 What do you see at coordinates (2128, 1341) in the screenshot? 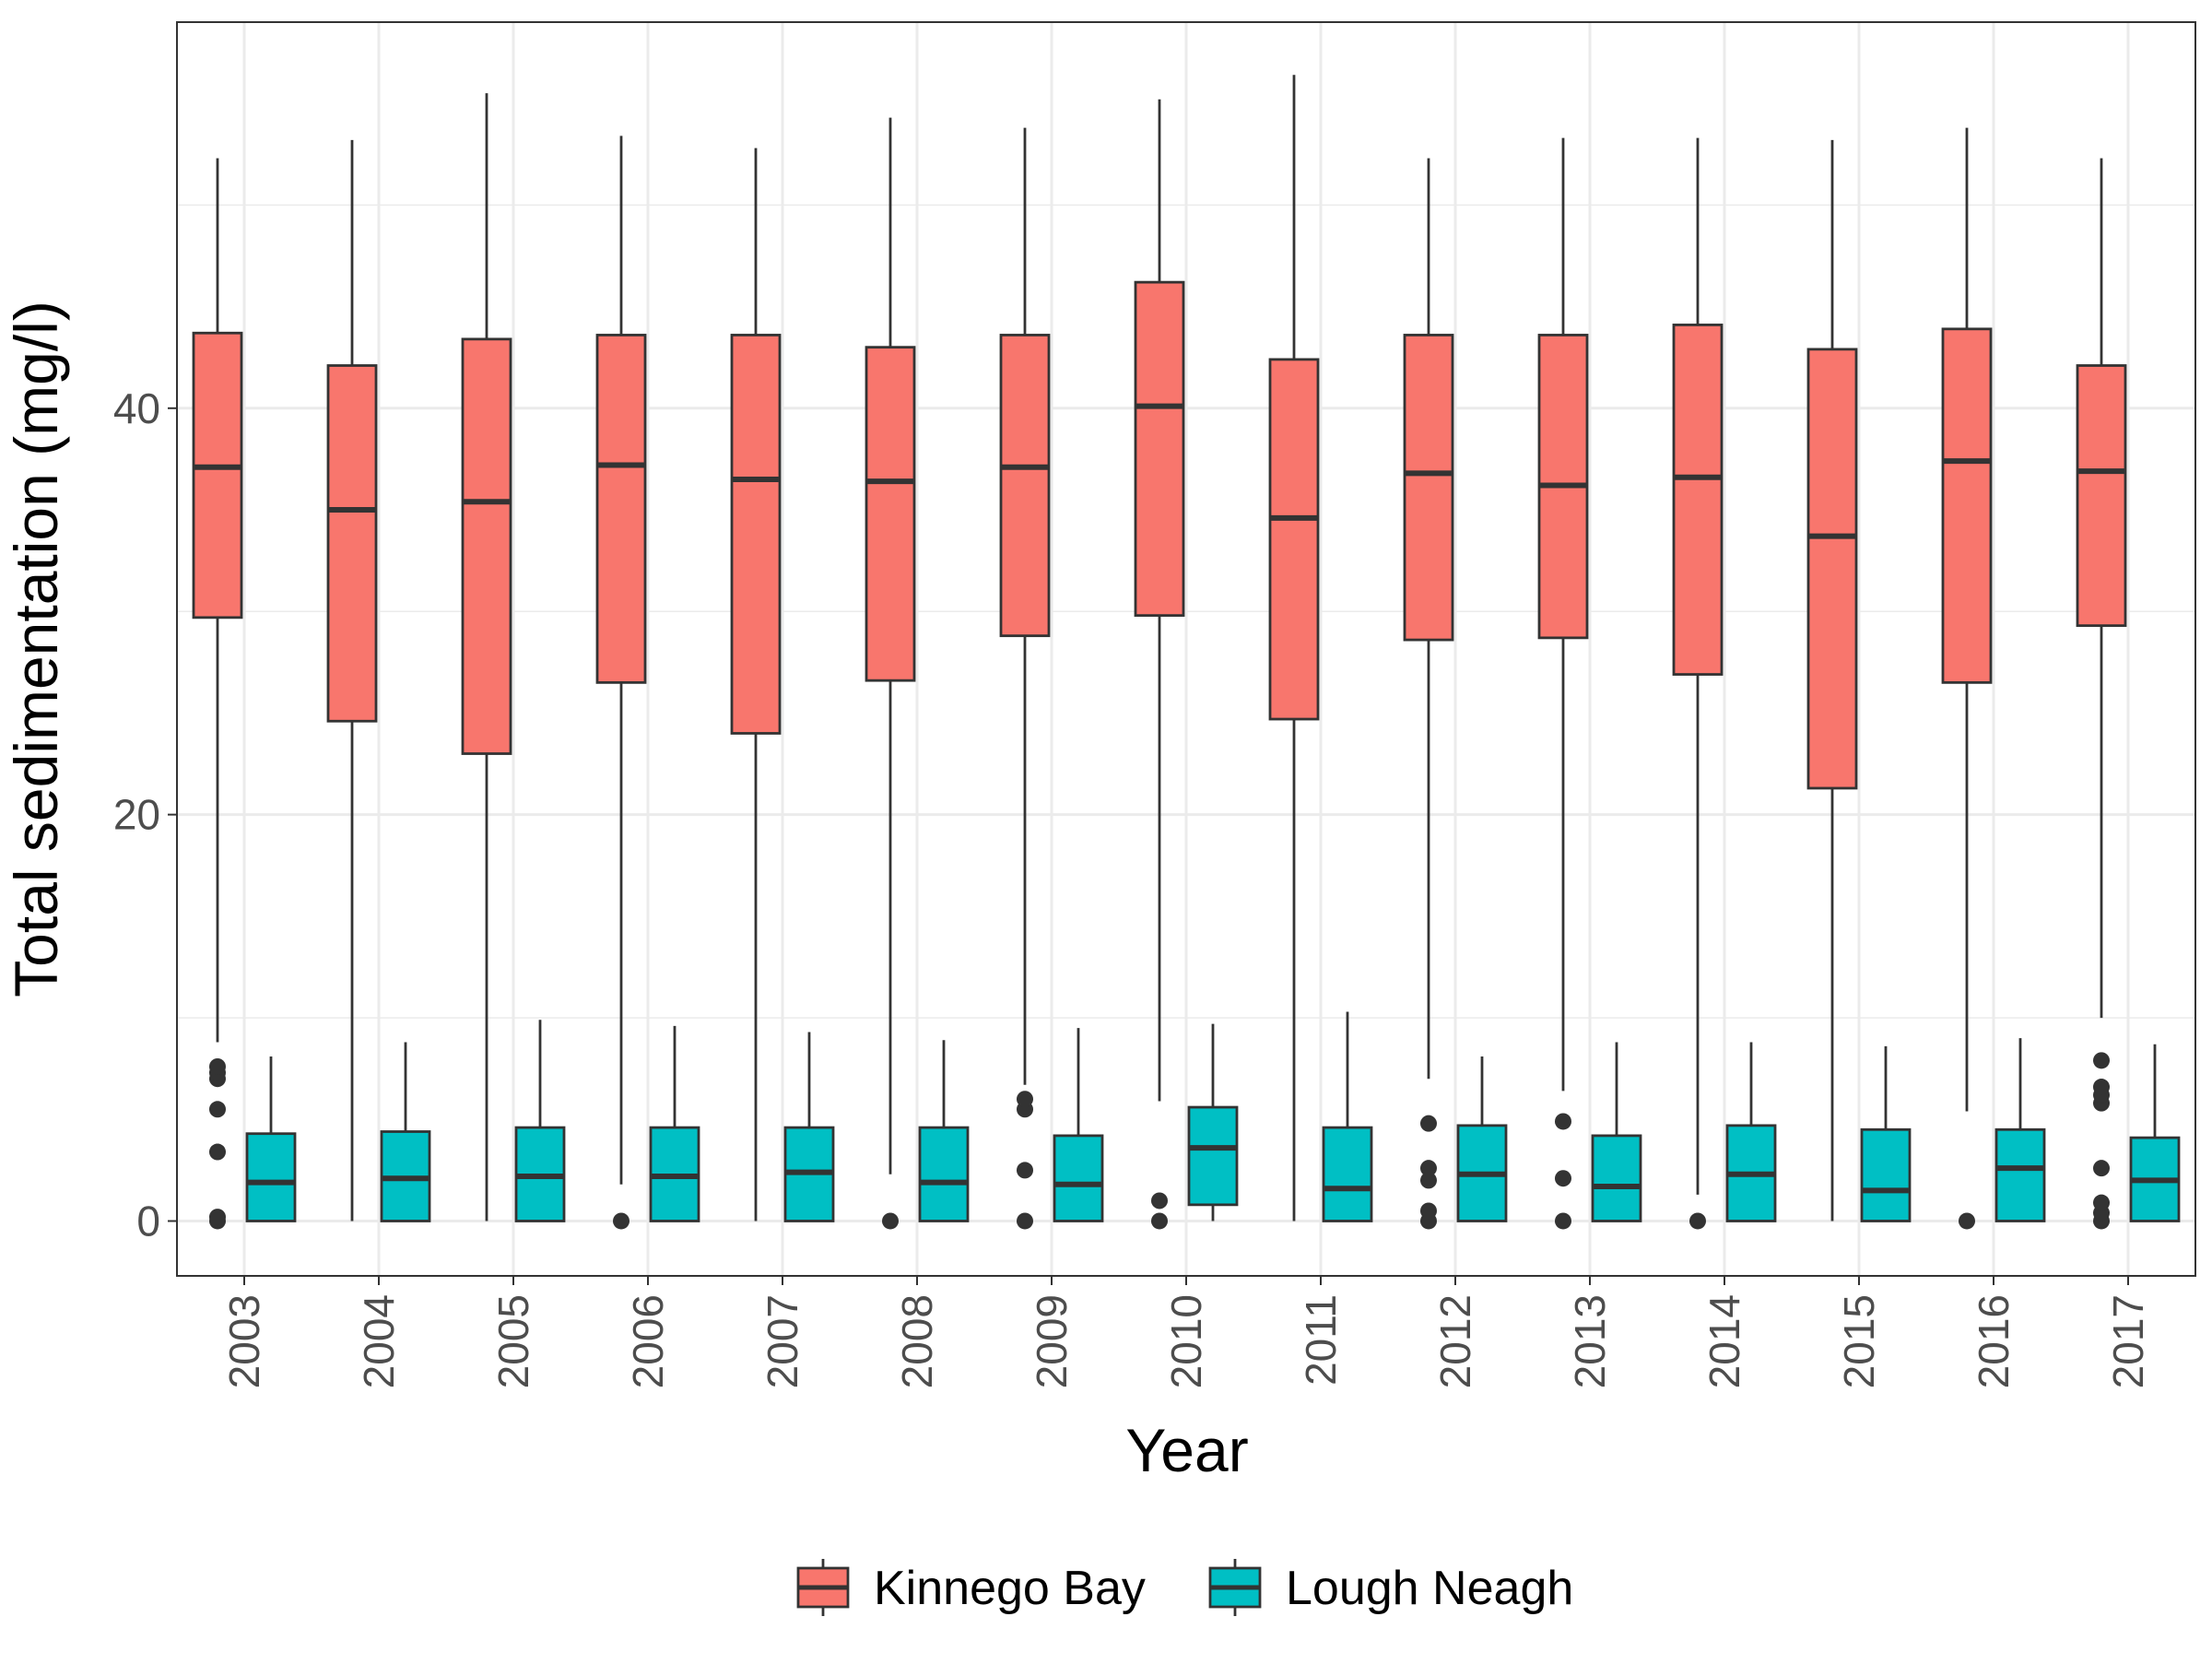
I see `x-tick-label: 2017` at bounding box center [2128, 1341].